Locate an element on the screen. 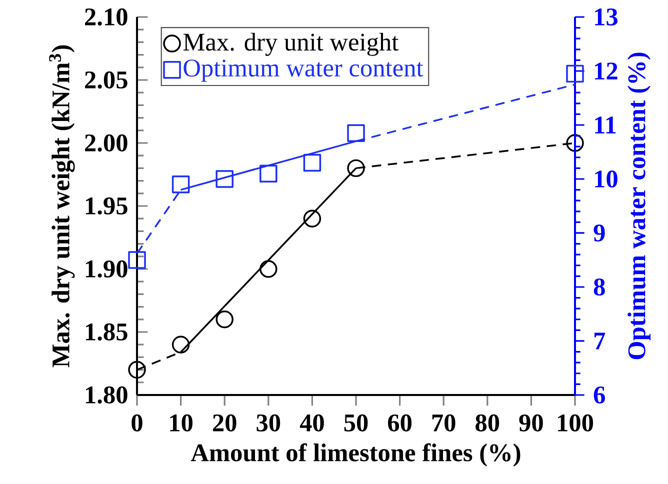 Image resolution: width=668 pixels, height=484 pixels. x-tick-label: 0 is located at coordinates (137, 423).